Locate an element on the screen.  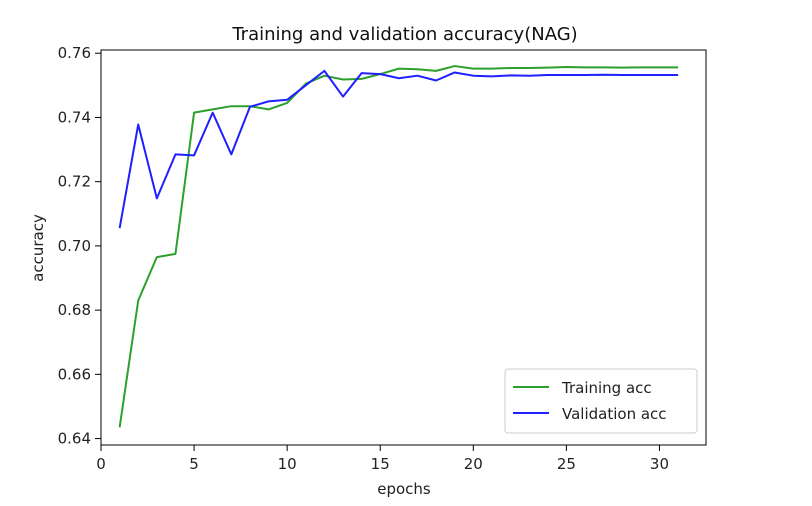
x-tick-label: 20 is located at coordinates (473, 464).